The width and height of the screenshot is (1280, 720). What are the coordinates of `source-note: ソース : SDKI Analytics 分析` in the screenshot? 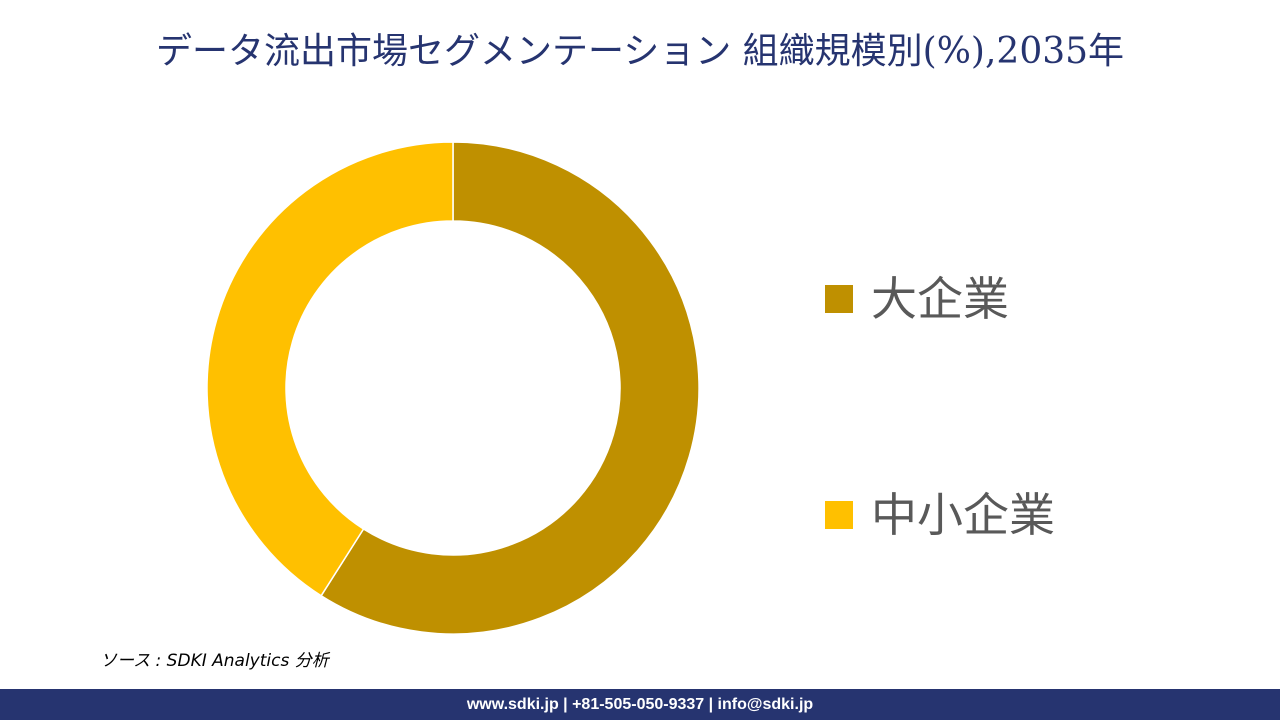 It's located at (214, 661).